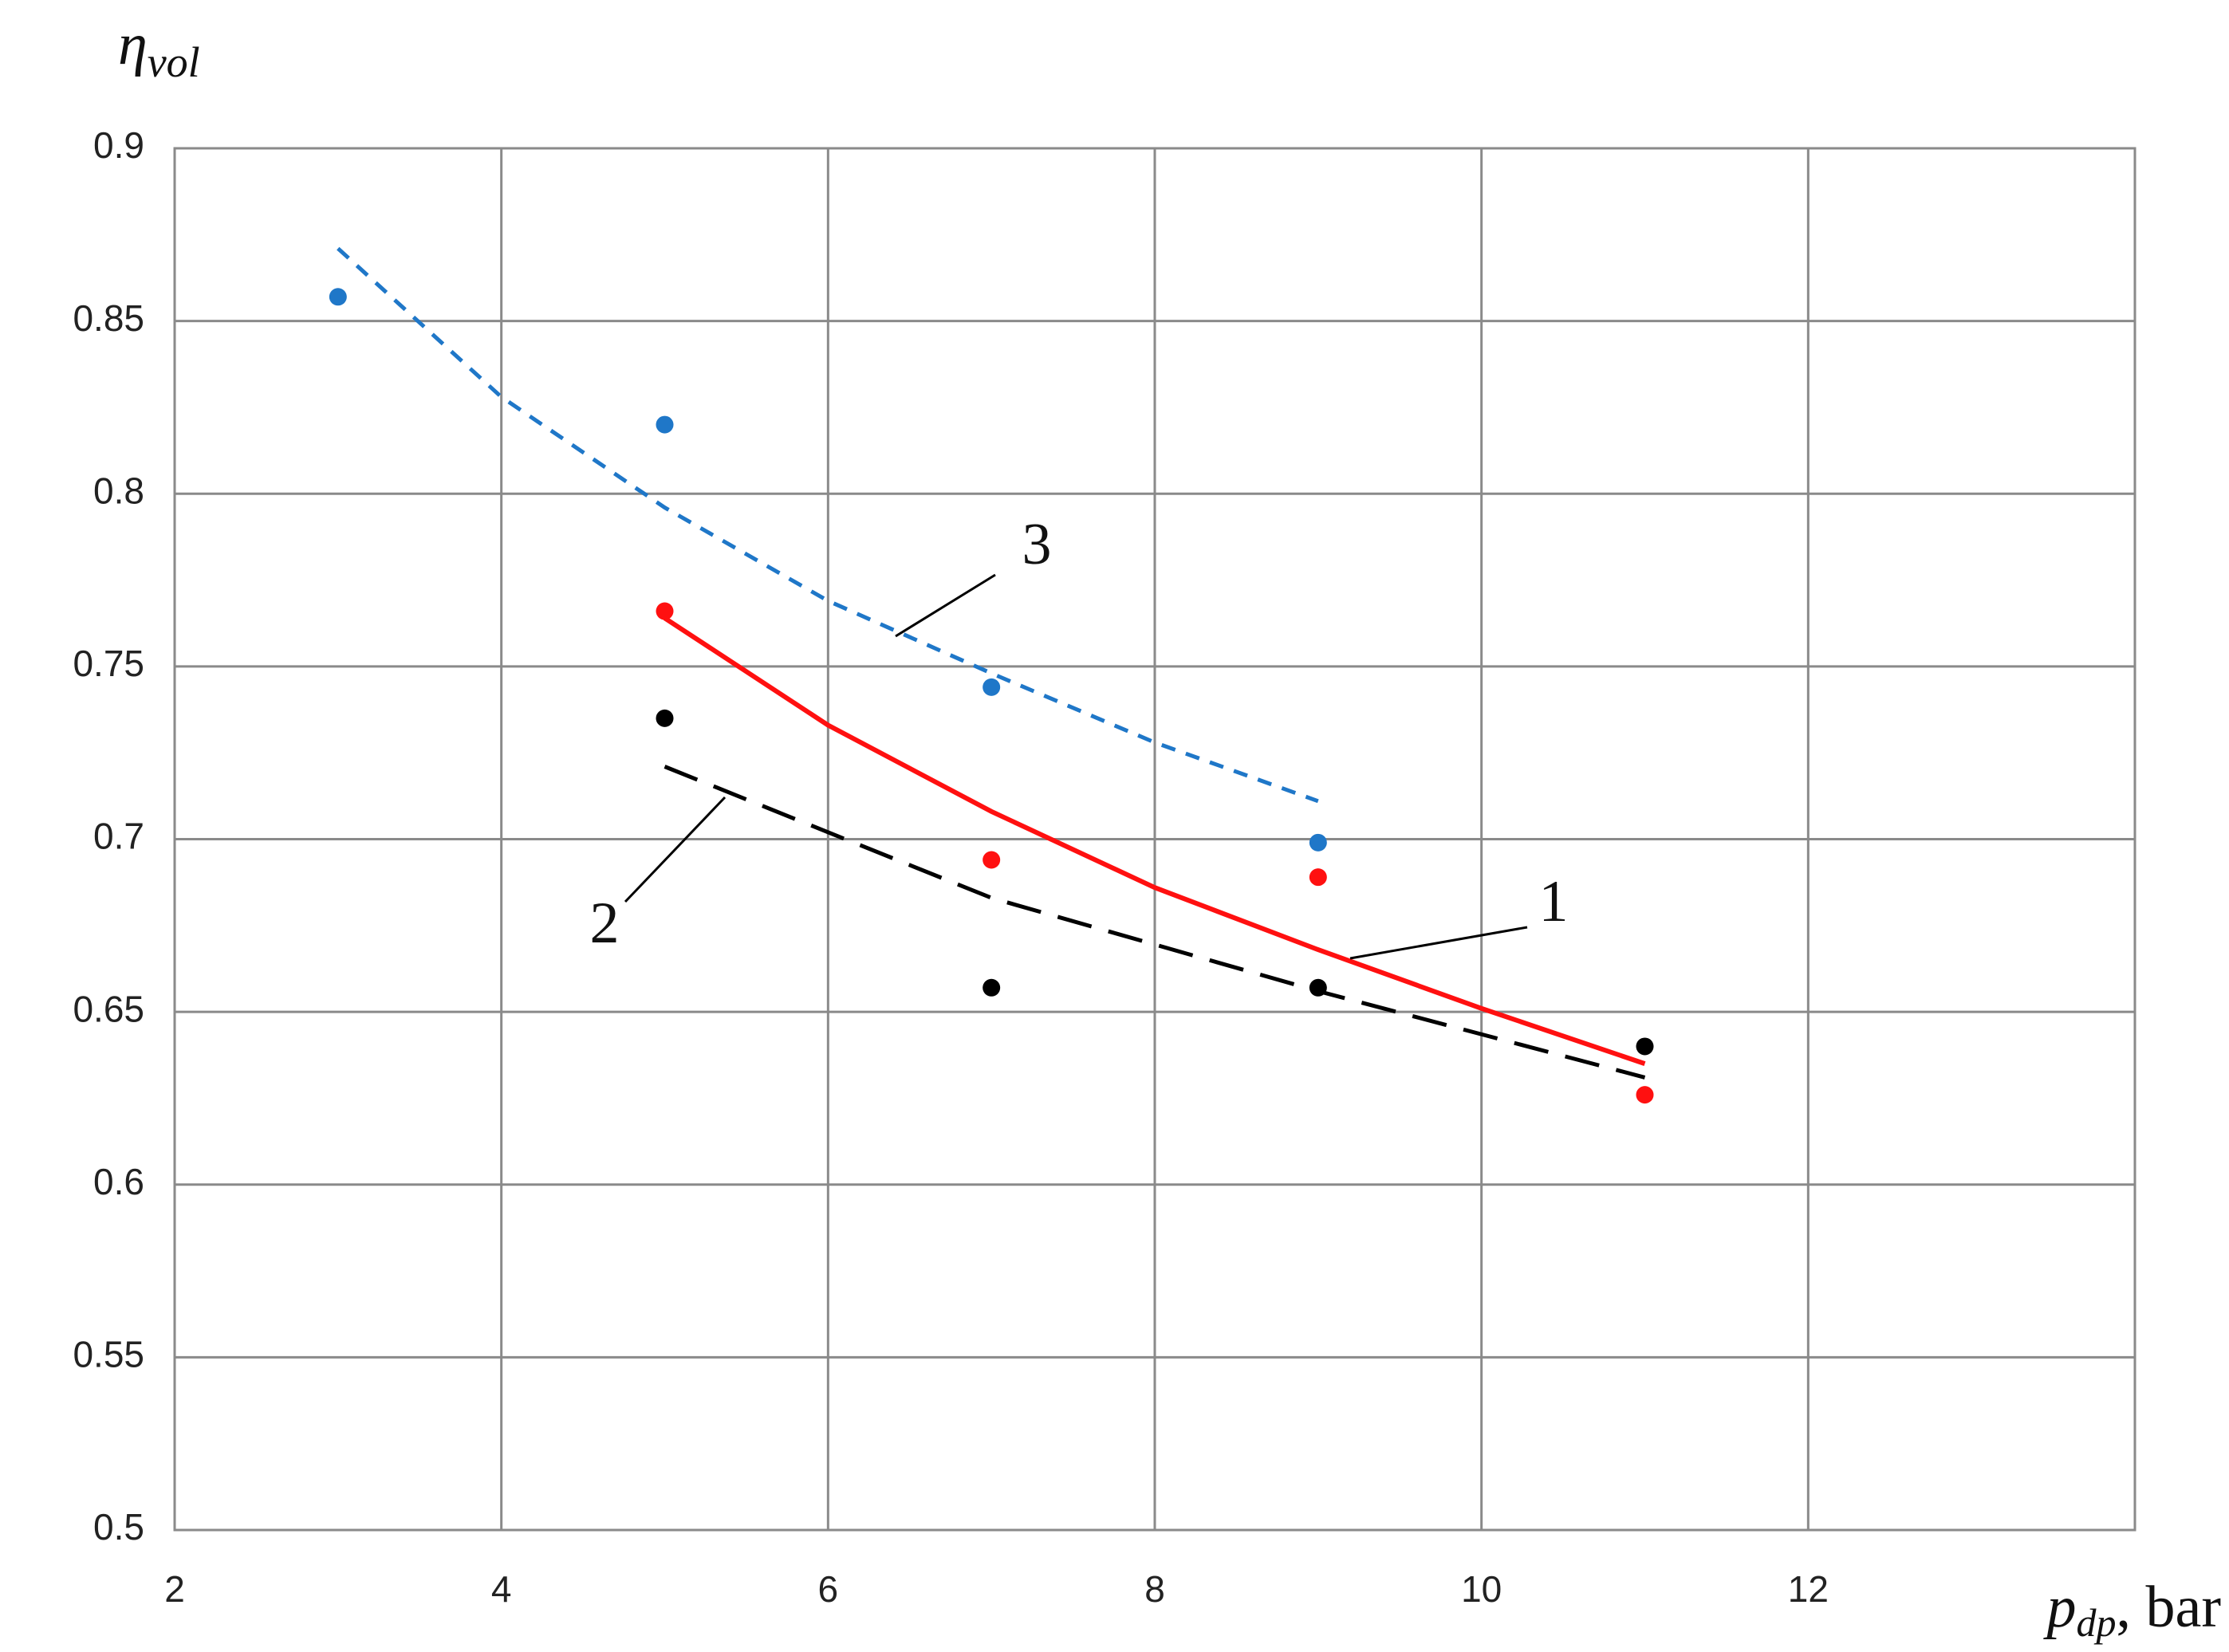 The height and width of the screenshot is (1652, 2229). I want to click on y-axis-symbol: η, so click(133, 44).